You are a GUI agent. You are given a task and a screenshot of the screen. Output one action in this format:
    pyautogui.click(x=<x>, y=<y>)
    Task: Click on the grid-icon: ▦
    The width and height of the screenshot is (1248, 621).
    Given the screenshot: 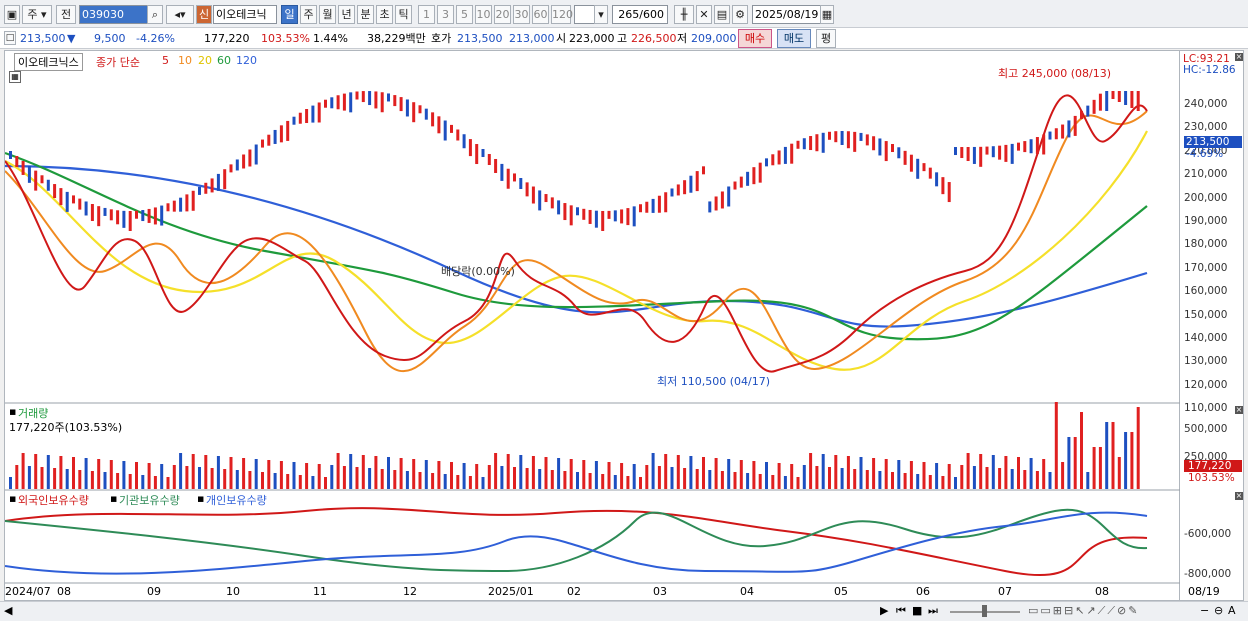 What is the action you would take?
    pyautogui.click(x=15, y=77)
    